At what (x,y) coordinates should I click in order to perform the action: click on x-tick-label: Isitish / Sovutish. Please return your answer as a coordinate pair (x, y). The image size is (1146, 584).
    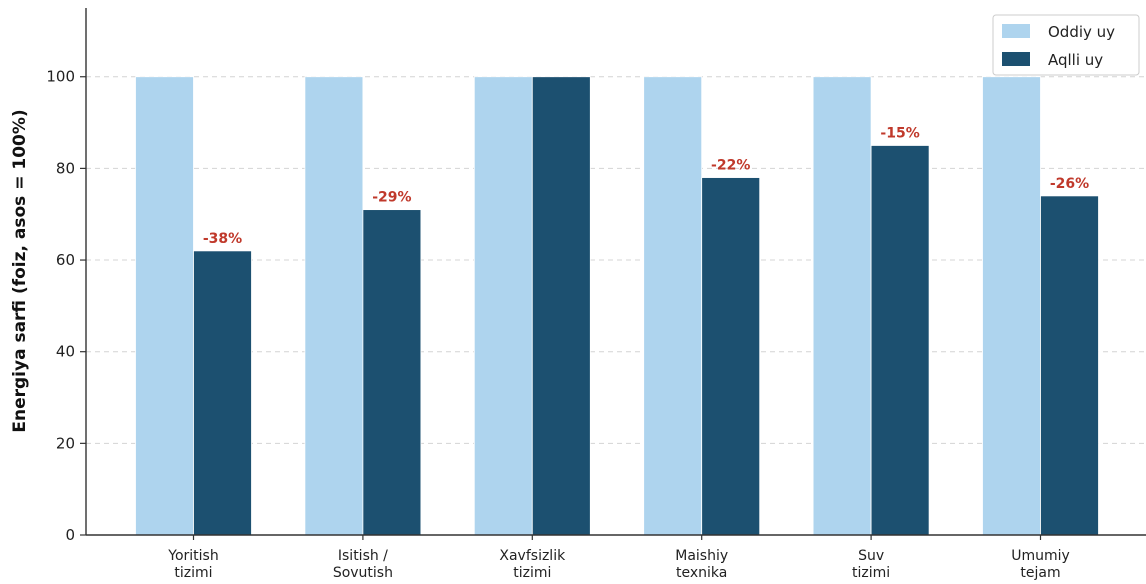
    Looking at the image, I should click on (363, 564).